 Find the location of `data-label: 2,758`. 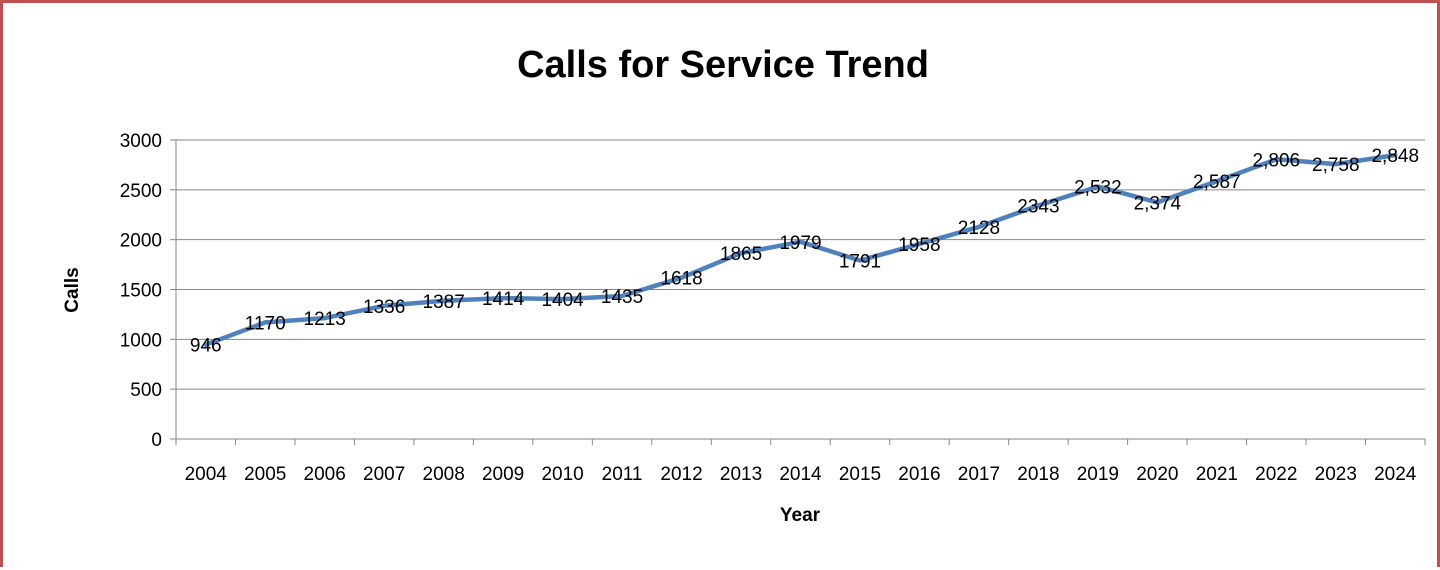

data-label: 2,758 is located at coordinates (1336, 165).